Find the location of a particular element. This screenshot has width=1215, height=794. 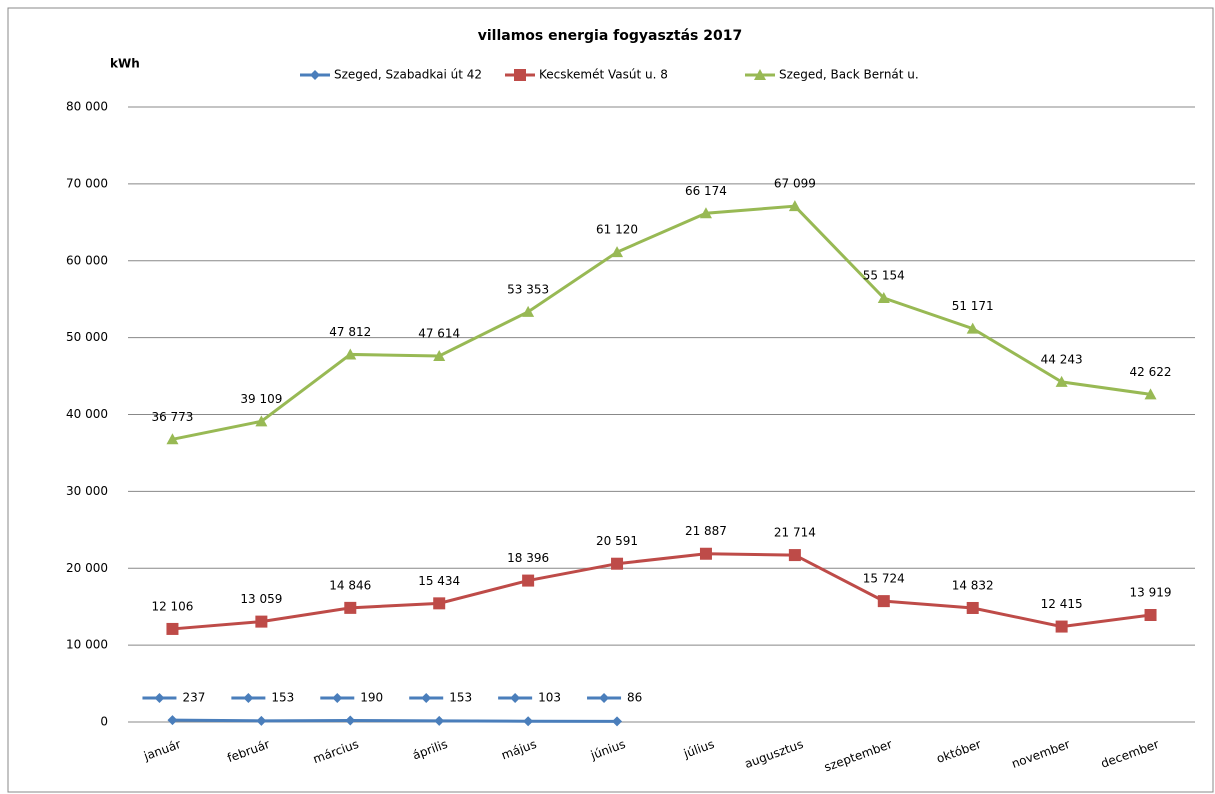

data-label: 15 434 is located at coordinates (439, 581).